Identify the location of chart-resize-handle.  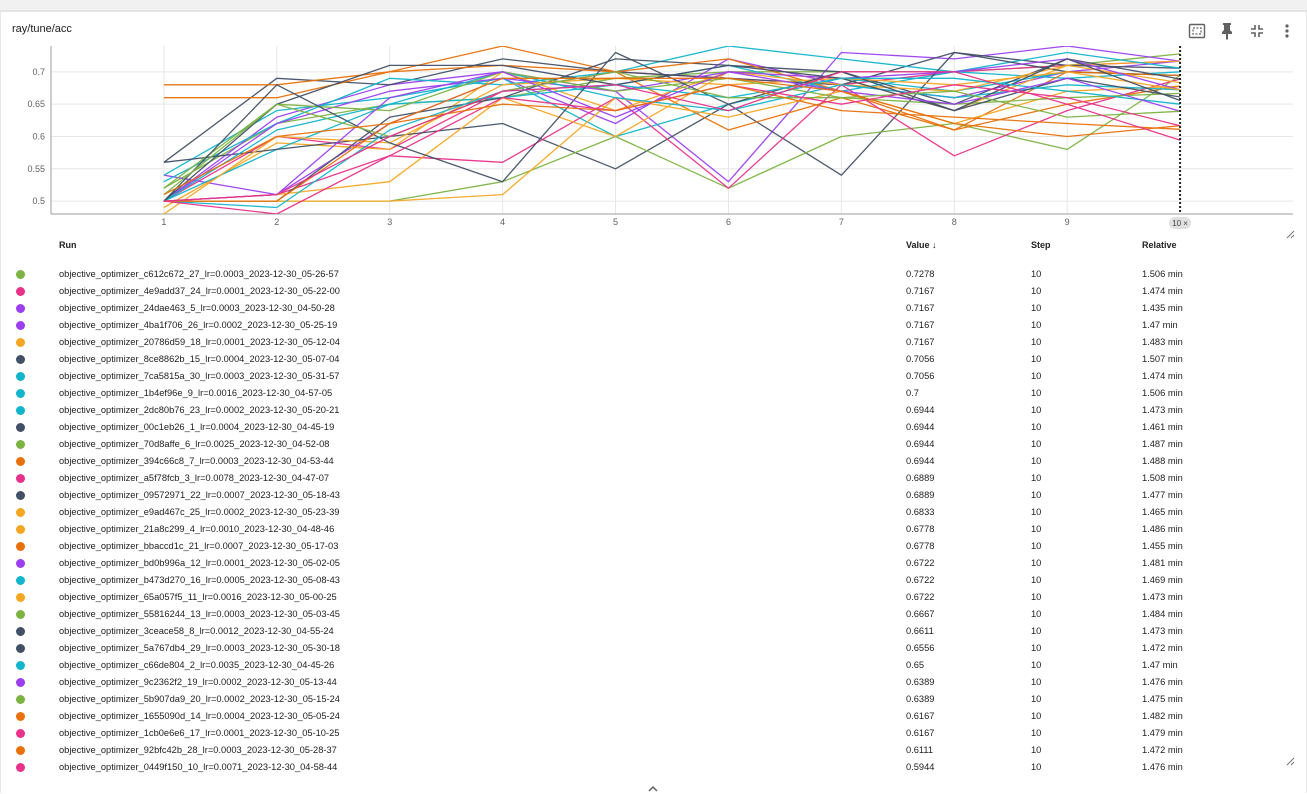
(1290, 234).